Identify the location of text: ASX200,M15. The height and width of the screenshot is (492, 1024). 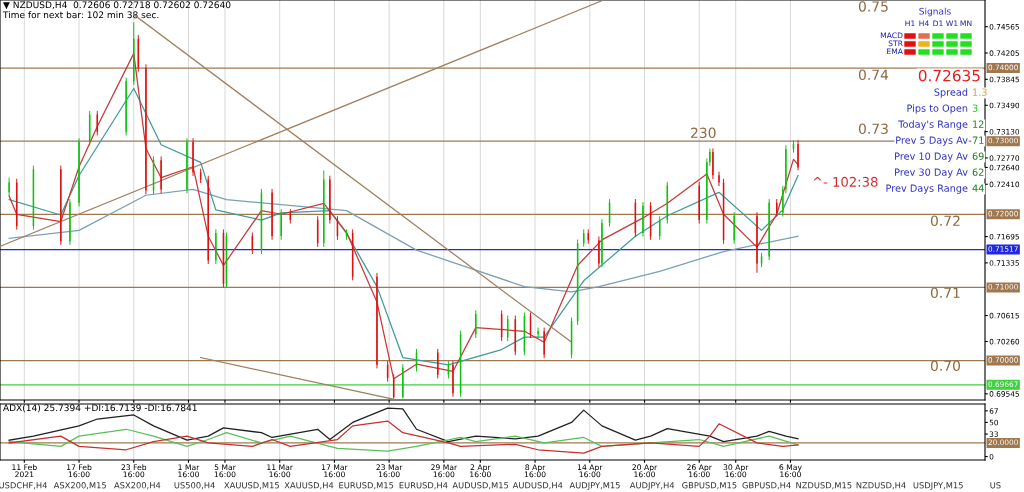
(79, 486).